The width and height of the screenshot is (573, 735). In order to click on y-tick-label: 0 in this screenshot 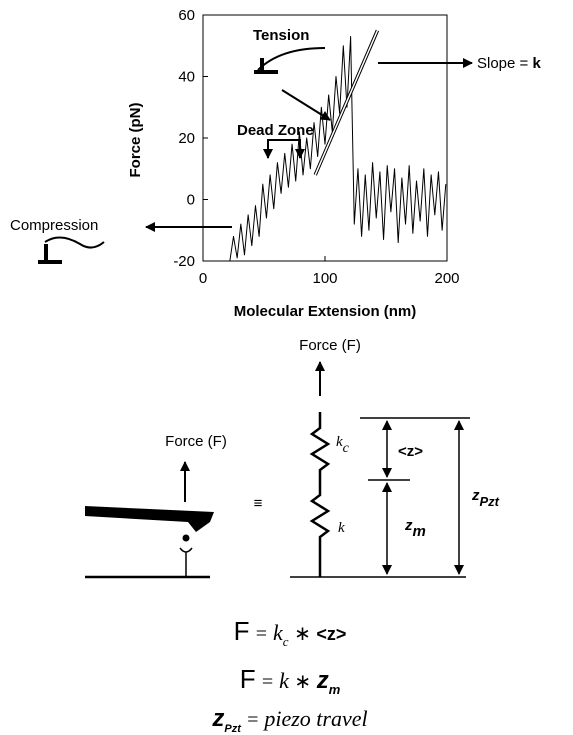, I will do `click(191, 200)`.